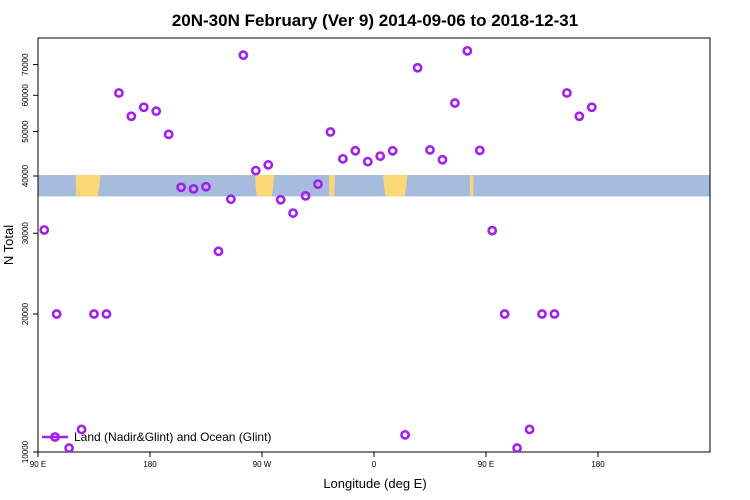 This screenshot has height=500, width=750. What do you see at coordinates (25, 451) in the screenshot?
I see `y-tick-label: 10000` at bounding box center [25, 451].